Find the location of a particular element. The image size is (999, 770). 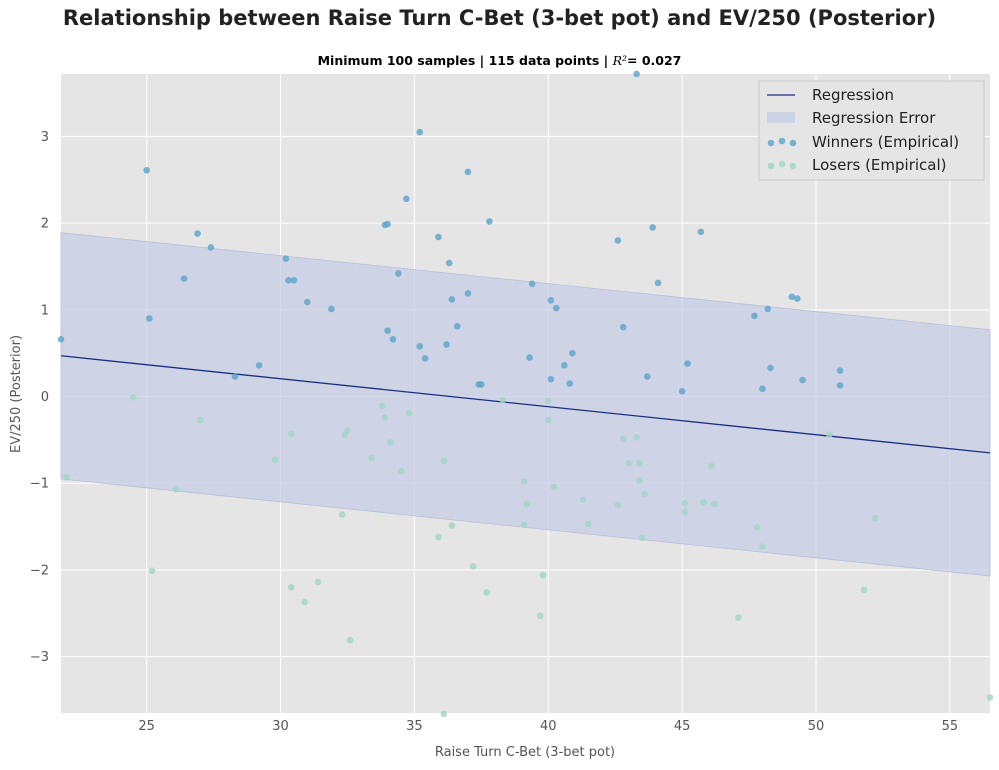

legend-regression-label: Regression is located at coordinates (853, 95).